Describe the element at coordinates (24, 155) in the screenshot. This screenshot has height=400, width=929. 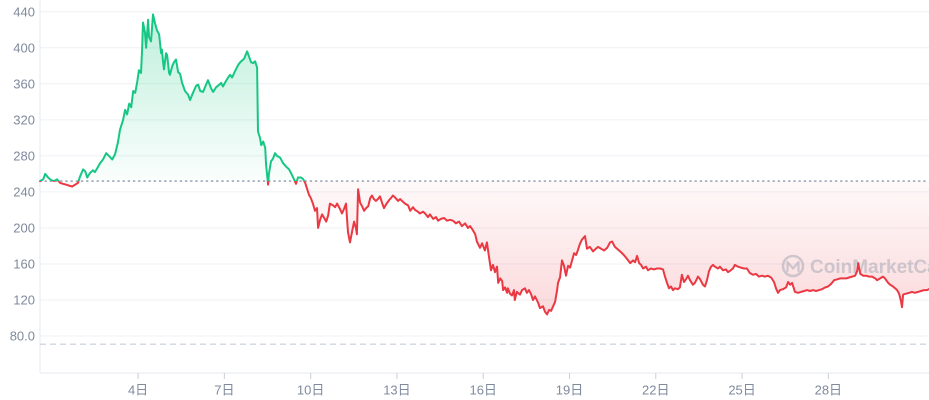
I see `y-axis-tick-label: 280` at that location.